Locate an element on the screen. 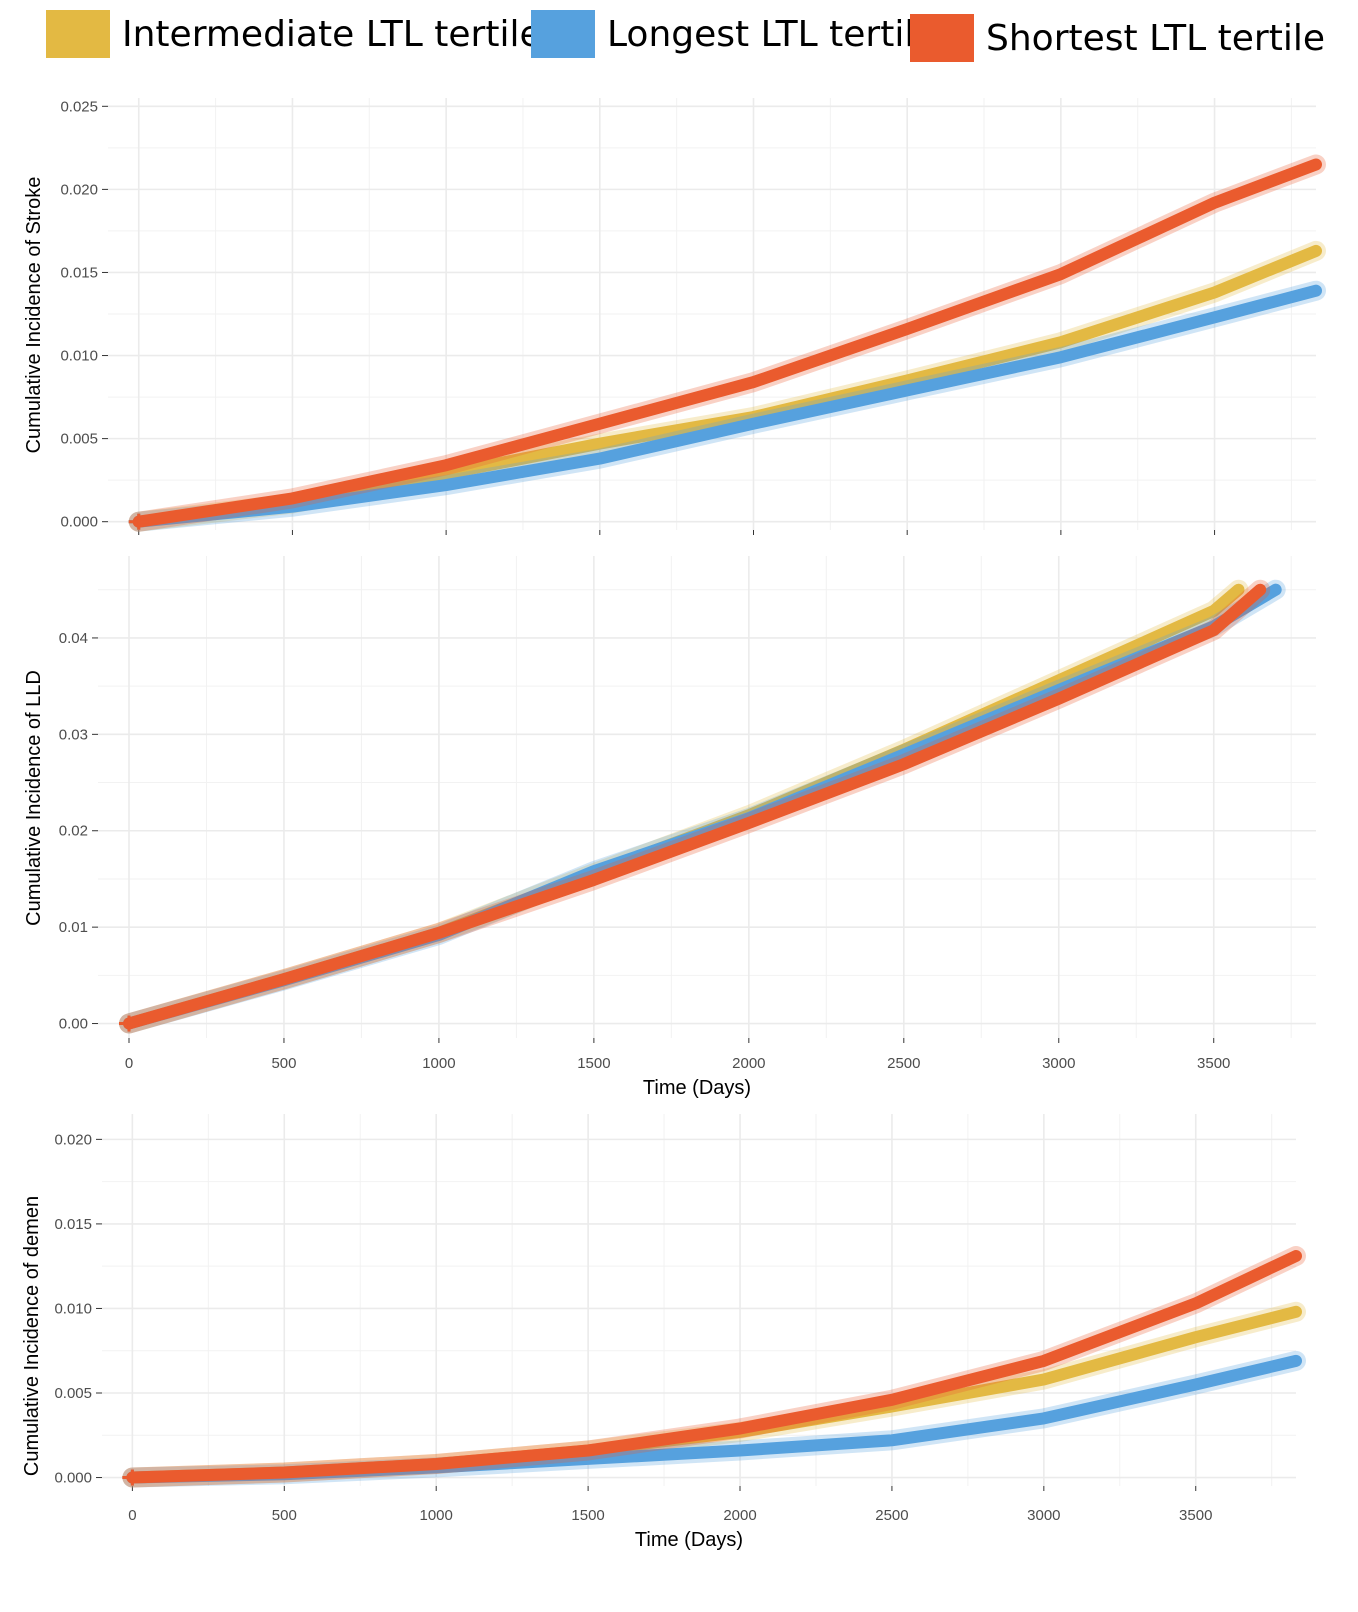 This screenshot has width=1358, height=1612. legend-label-intermediate: Intermediate LTL tertile is located at coordinates (332, 34).